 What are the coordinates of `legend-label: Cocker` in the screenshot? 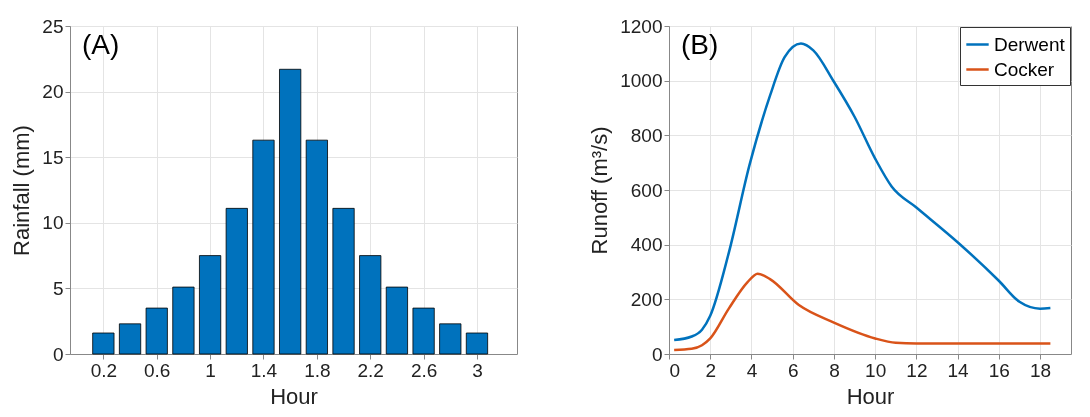 It's located at (1024, 69).